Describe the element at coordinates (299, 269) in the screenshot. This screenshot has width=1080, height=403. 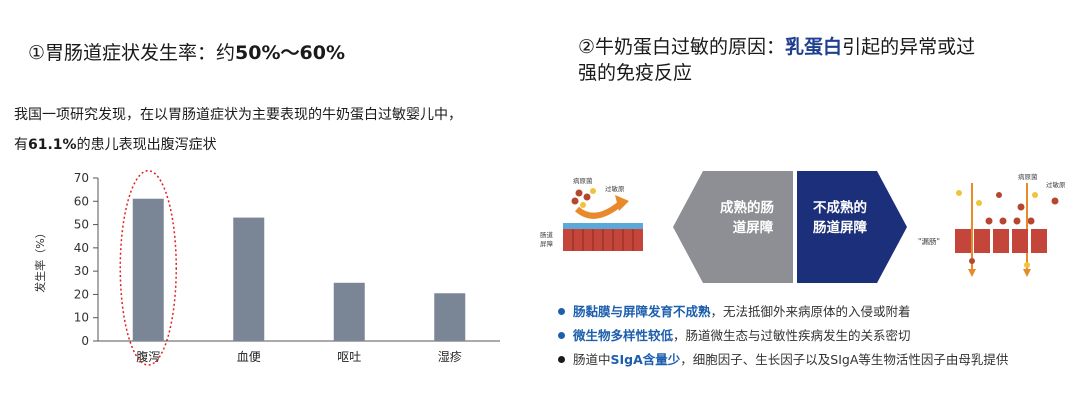
I see `bars` at that location.